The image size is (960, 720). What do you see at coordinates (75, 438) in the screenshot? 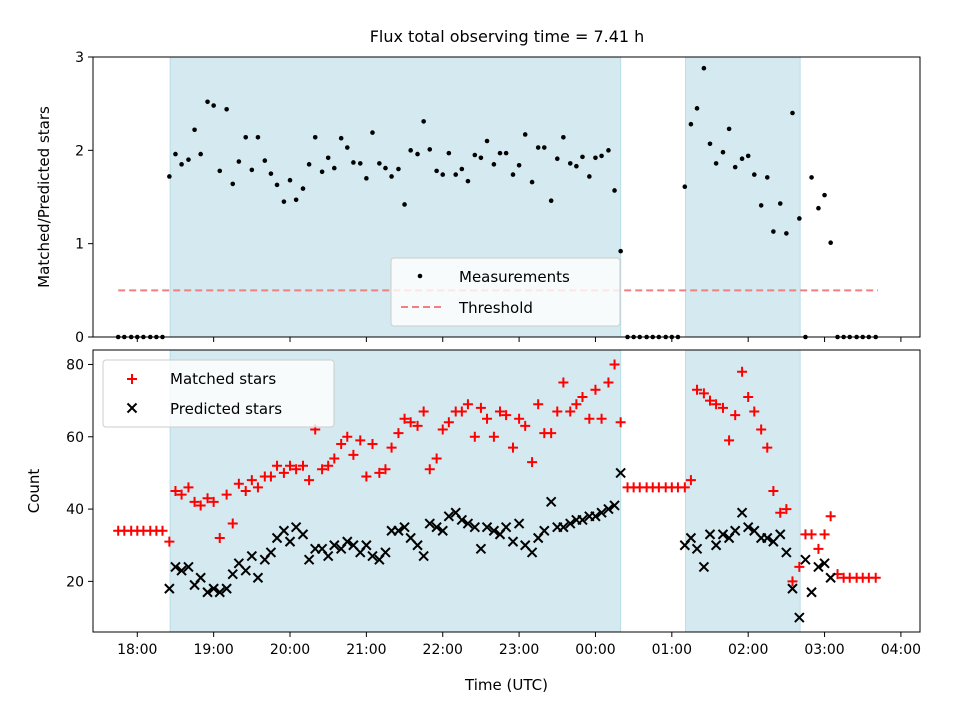
I see `y-tick-label: 60` at bounding box center [75, 438].